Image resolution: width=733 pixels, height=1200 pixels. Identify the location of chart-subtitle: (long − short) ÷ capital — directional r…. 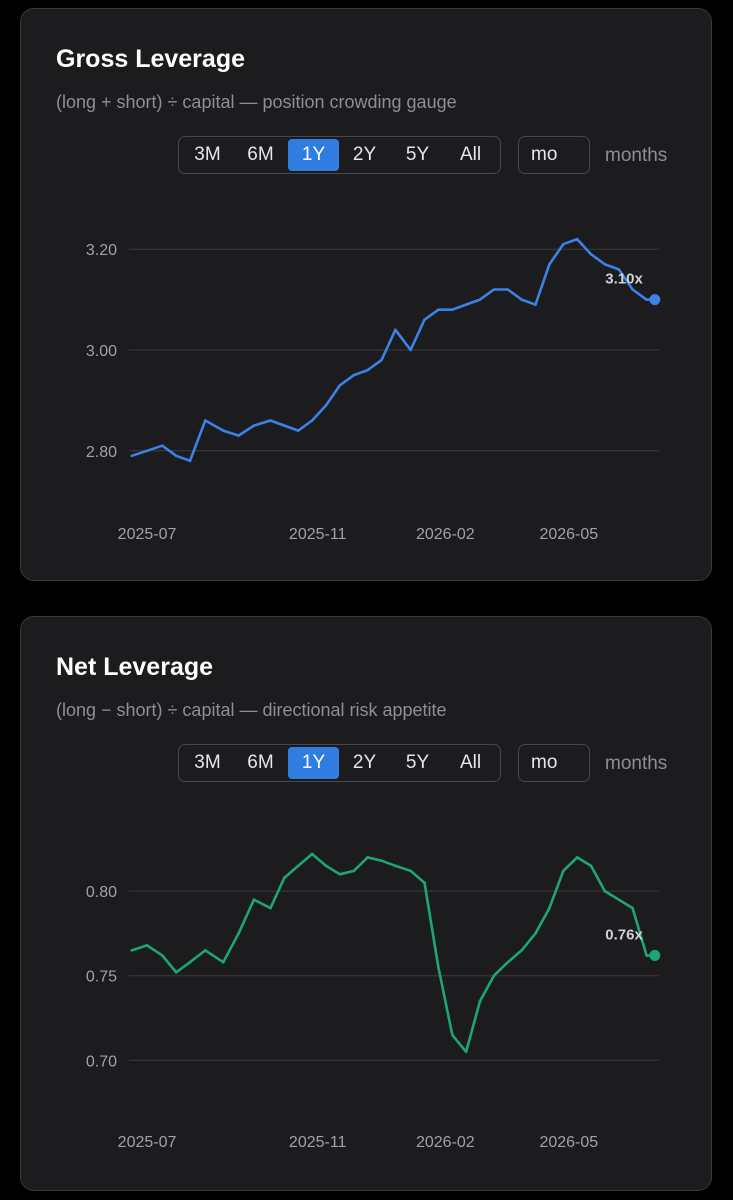
(251, 710).